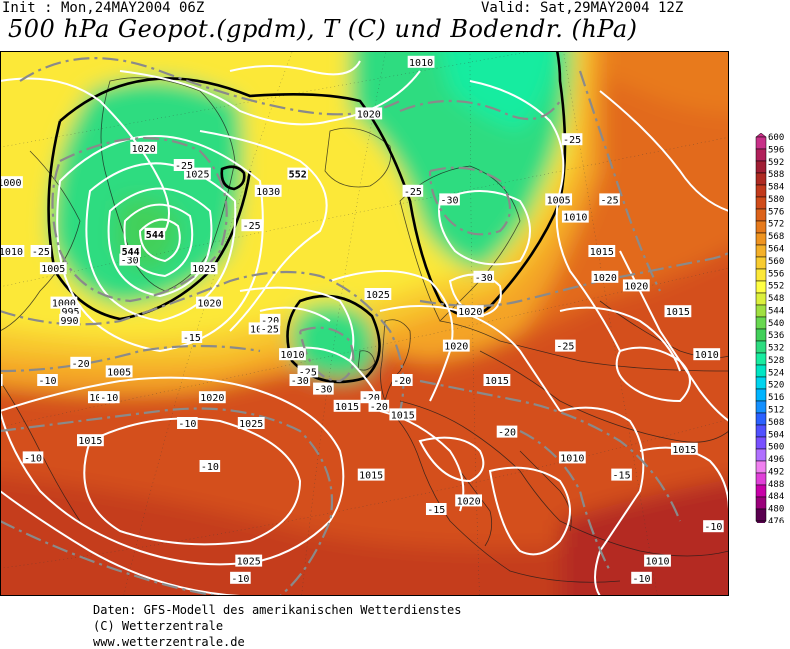 The image size is (790, 649). Describe the element at coordinates (776, 520) in the screenshot. I see `scale-tick-label: 476` at that location.